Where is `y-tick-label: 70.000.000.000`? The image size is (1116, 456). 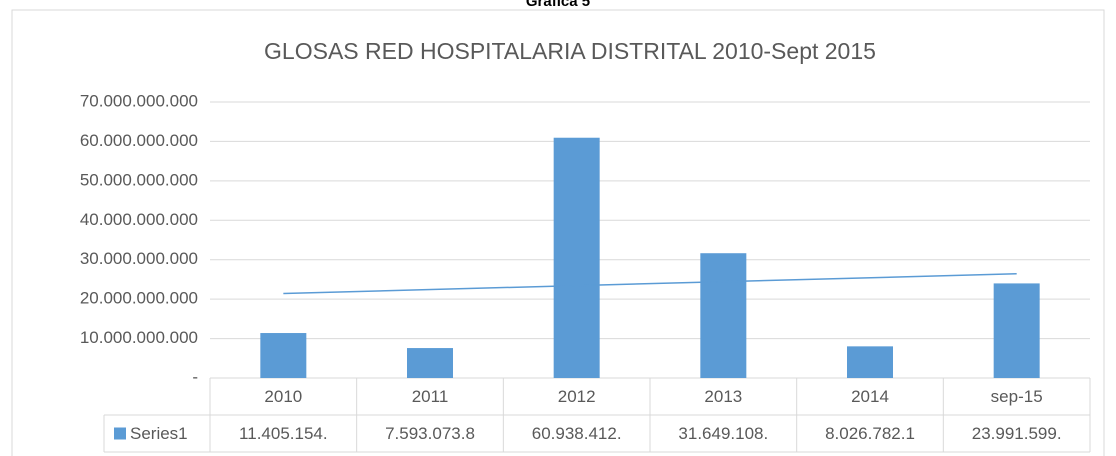
y-tick-label: 70.000.000.000 is located at coordinates (139, 100).